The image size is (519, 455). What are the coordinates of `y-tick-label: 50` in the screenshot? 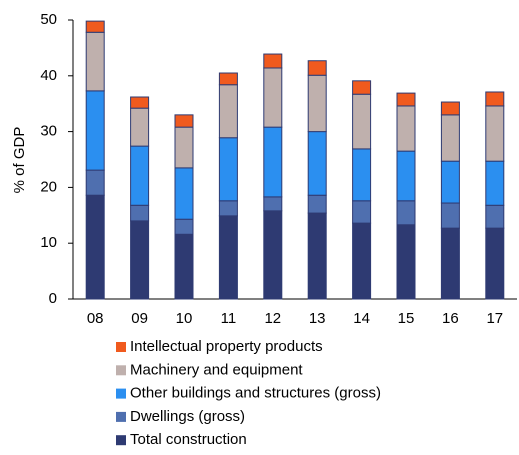 It's located at (48, 19).